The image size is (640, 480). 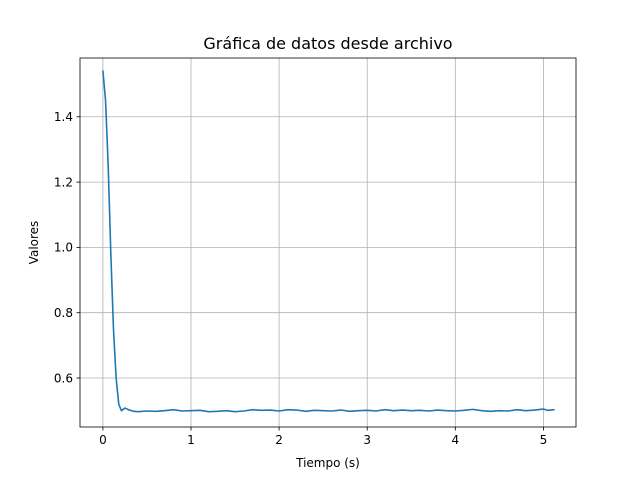 I want to click on x-tick-label: 5, so click(x=544, y=440).